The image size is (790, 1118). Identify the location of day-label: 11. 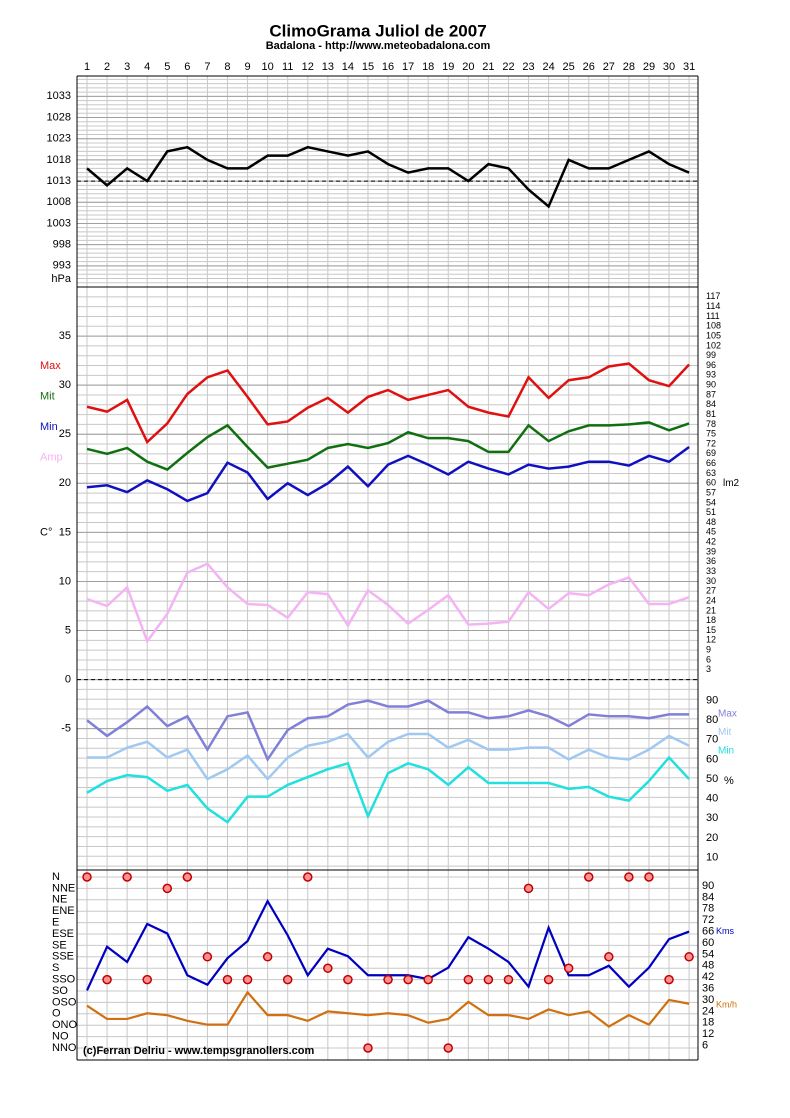
(287, 67).